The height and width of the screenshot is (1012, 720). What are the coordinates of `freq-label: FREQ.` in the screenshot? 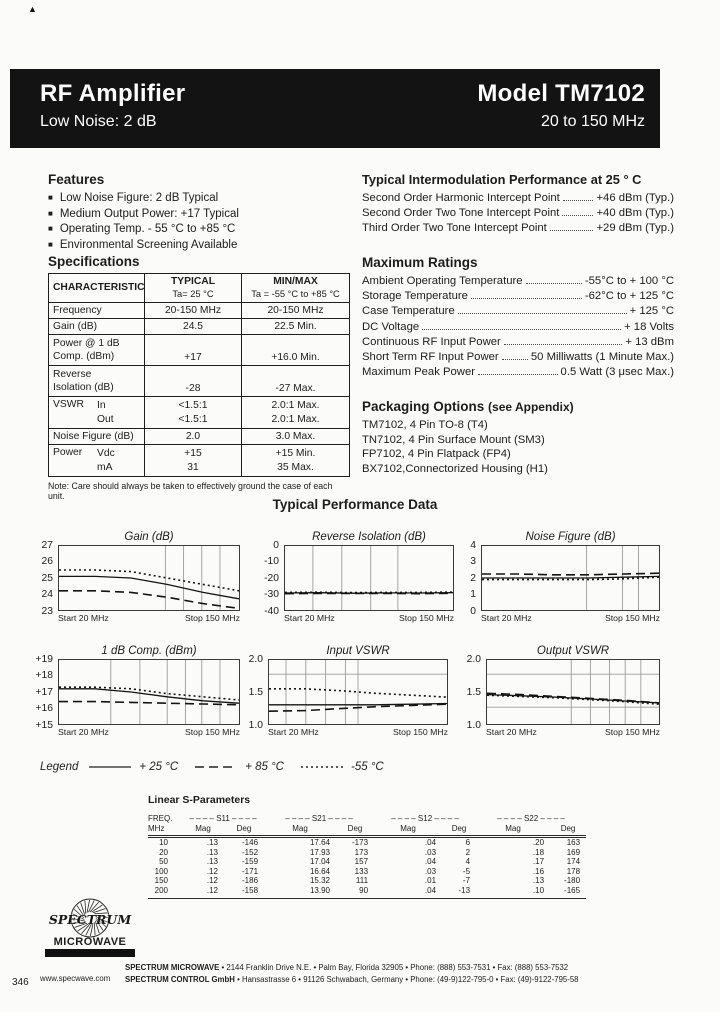 It's located at (160, 818).